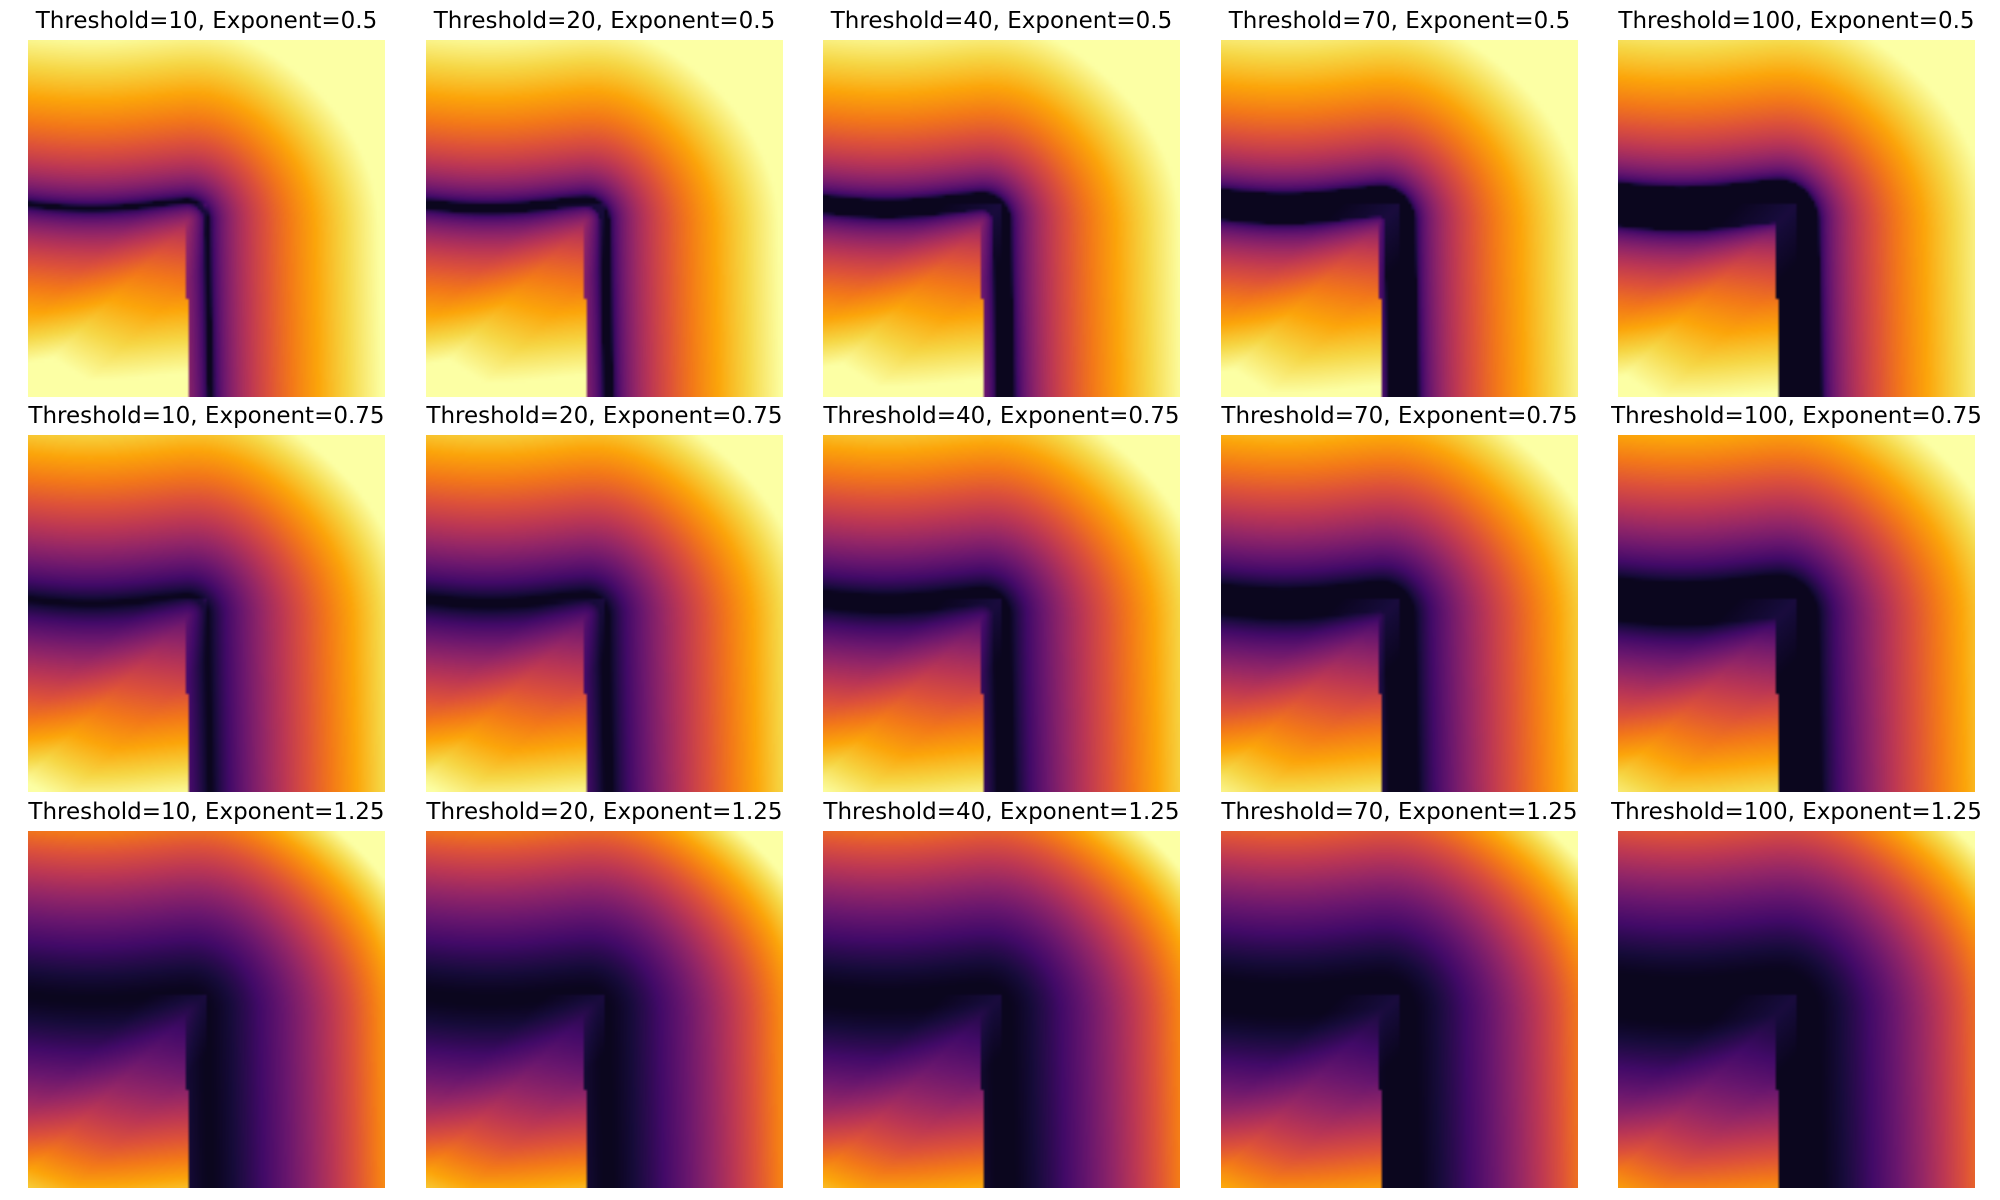 The width and height of the screenshot is (2000, 1200). Describe the element at coordinates (206, 21) in the screenshot. I see `panel-title: Threshold=10, Exponent=0.5` at that location.